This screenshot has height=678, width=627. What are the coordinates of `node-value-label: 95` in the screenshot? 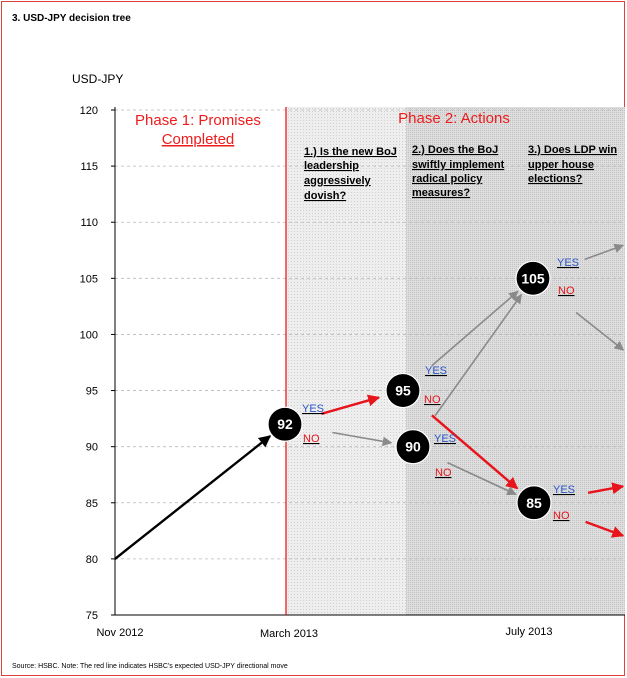 It's located at (403, 391).